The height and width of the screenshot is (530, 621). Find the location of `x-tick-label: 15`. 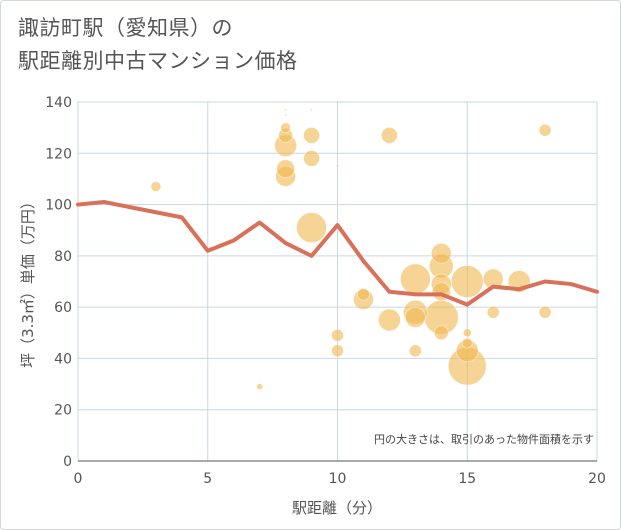

x-tick-label: 15 is located at coordinates (467, 479).